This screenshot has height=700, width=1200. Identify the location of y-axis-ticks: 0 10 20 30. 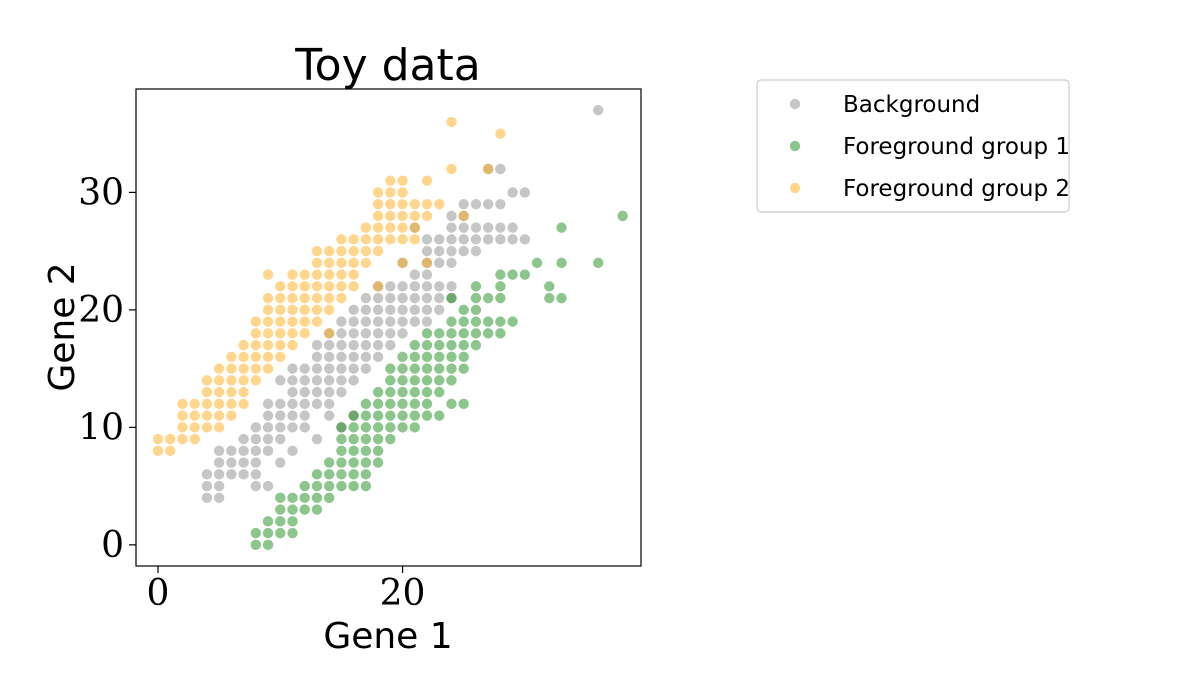
(107, 369).